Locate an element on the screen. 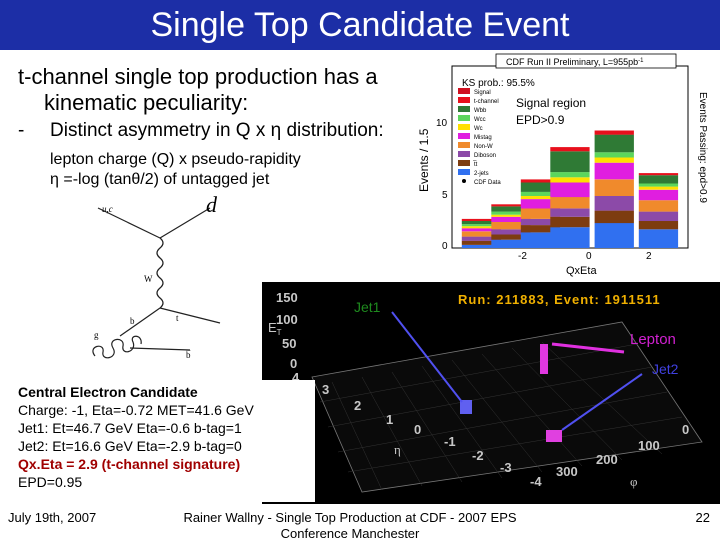  plot-ks-prob: KS prob.: 95.5% is located at coordinates (498, 83).